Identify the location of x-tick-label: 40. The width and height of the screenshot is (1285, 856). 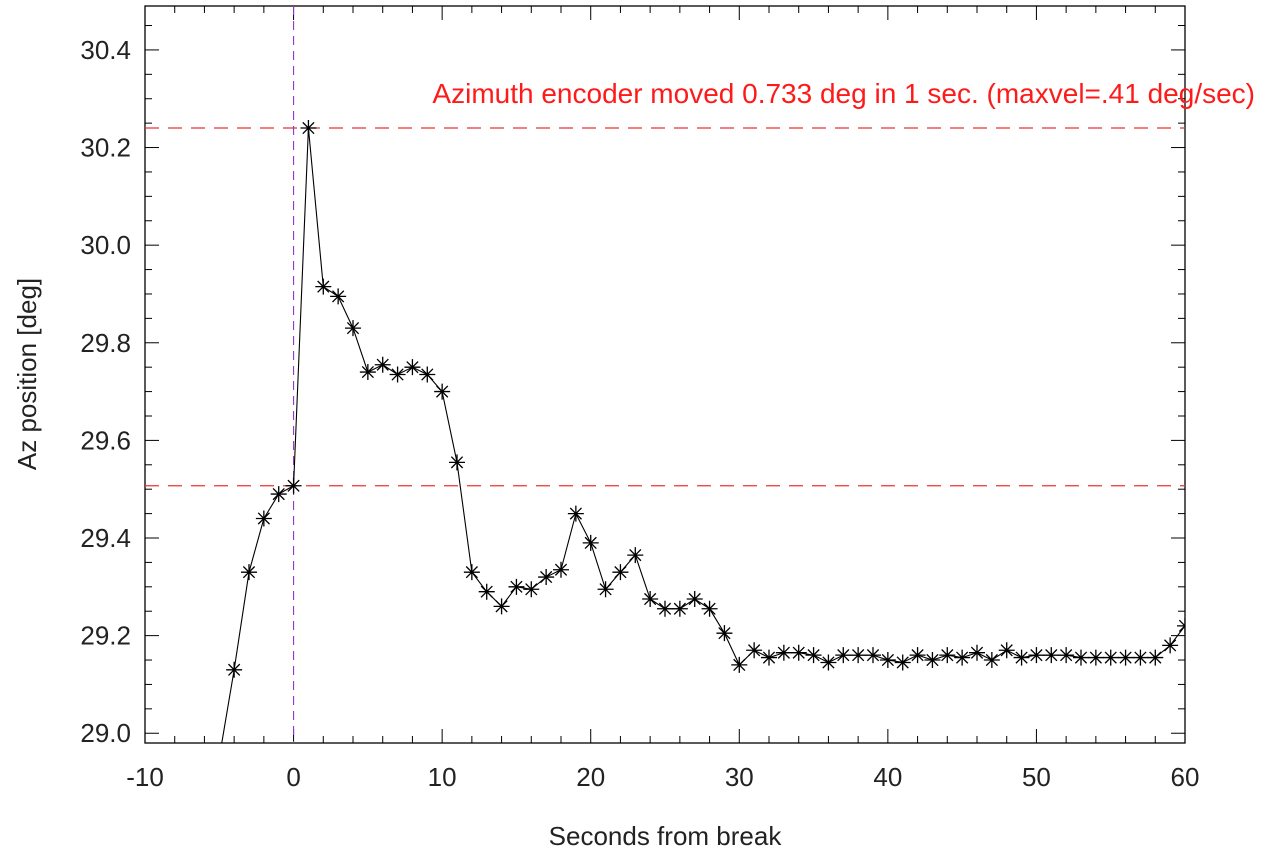
(887, 777).